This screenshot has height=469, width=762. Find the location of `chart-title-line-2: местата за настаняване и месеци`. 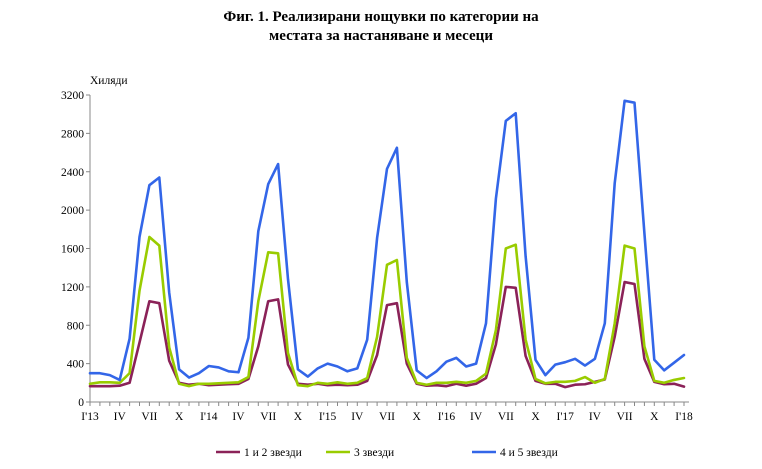

chart-title-line-2: местата за настаняване и месеци is located at coordinates (381, 36).